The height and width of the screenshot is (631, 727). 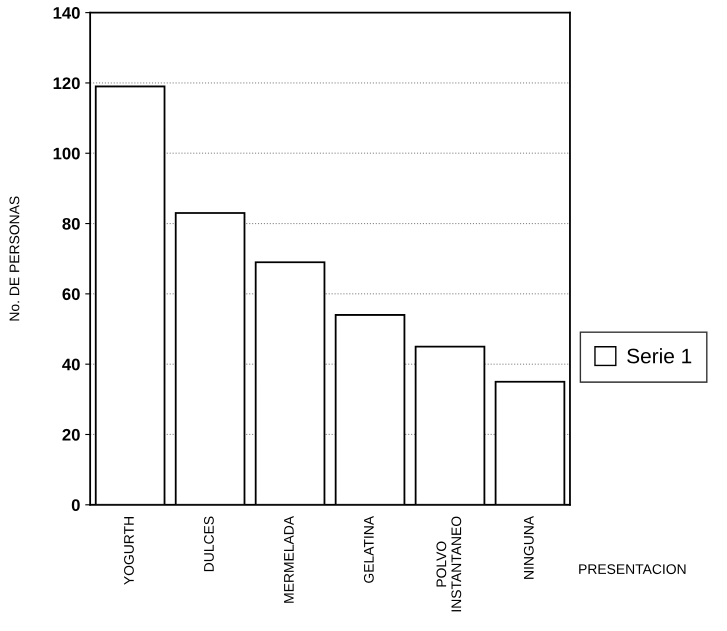 What do you see at coordinates (67, 13) in the screenshot?
I see `y-tick-label: 140` at bounding box center [67, 13].